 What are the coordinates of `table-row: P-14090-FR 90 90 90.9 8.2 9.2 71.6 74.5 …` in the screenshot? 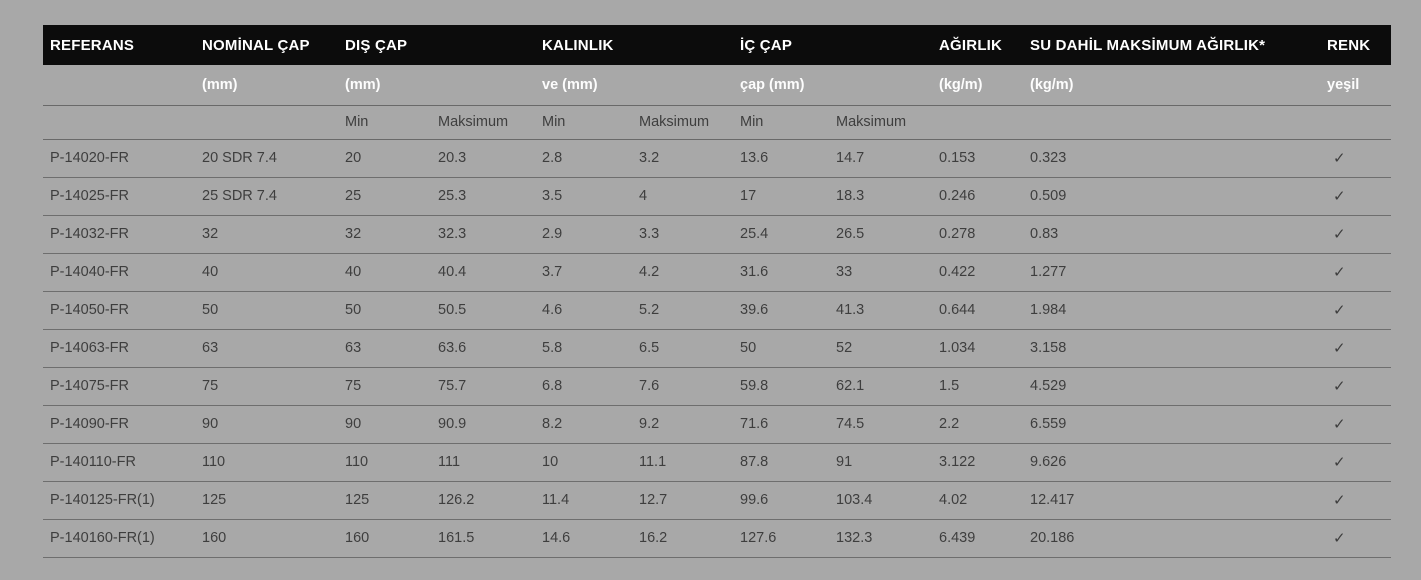 It's located at (717, 424).